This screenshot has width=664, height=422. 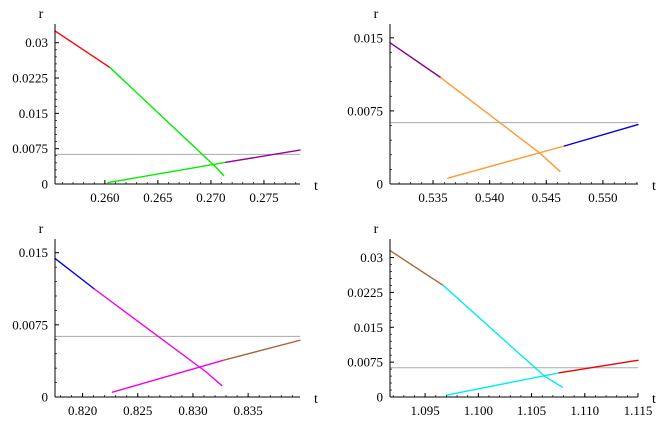 I want to click on x-tick-label: 1.110, so click(x=584, y=410).